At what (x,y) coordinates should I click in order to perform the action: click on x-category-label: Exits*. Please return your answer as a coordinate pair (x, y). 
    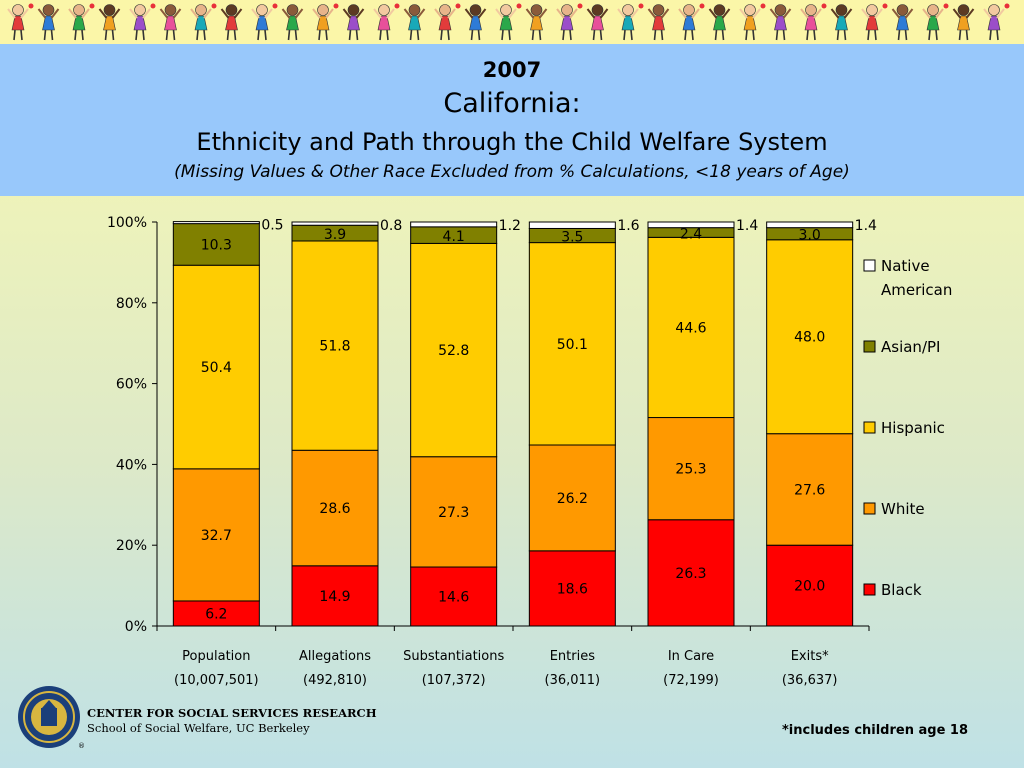
    Looking at the image, I should click on (810, 656).